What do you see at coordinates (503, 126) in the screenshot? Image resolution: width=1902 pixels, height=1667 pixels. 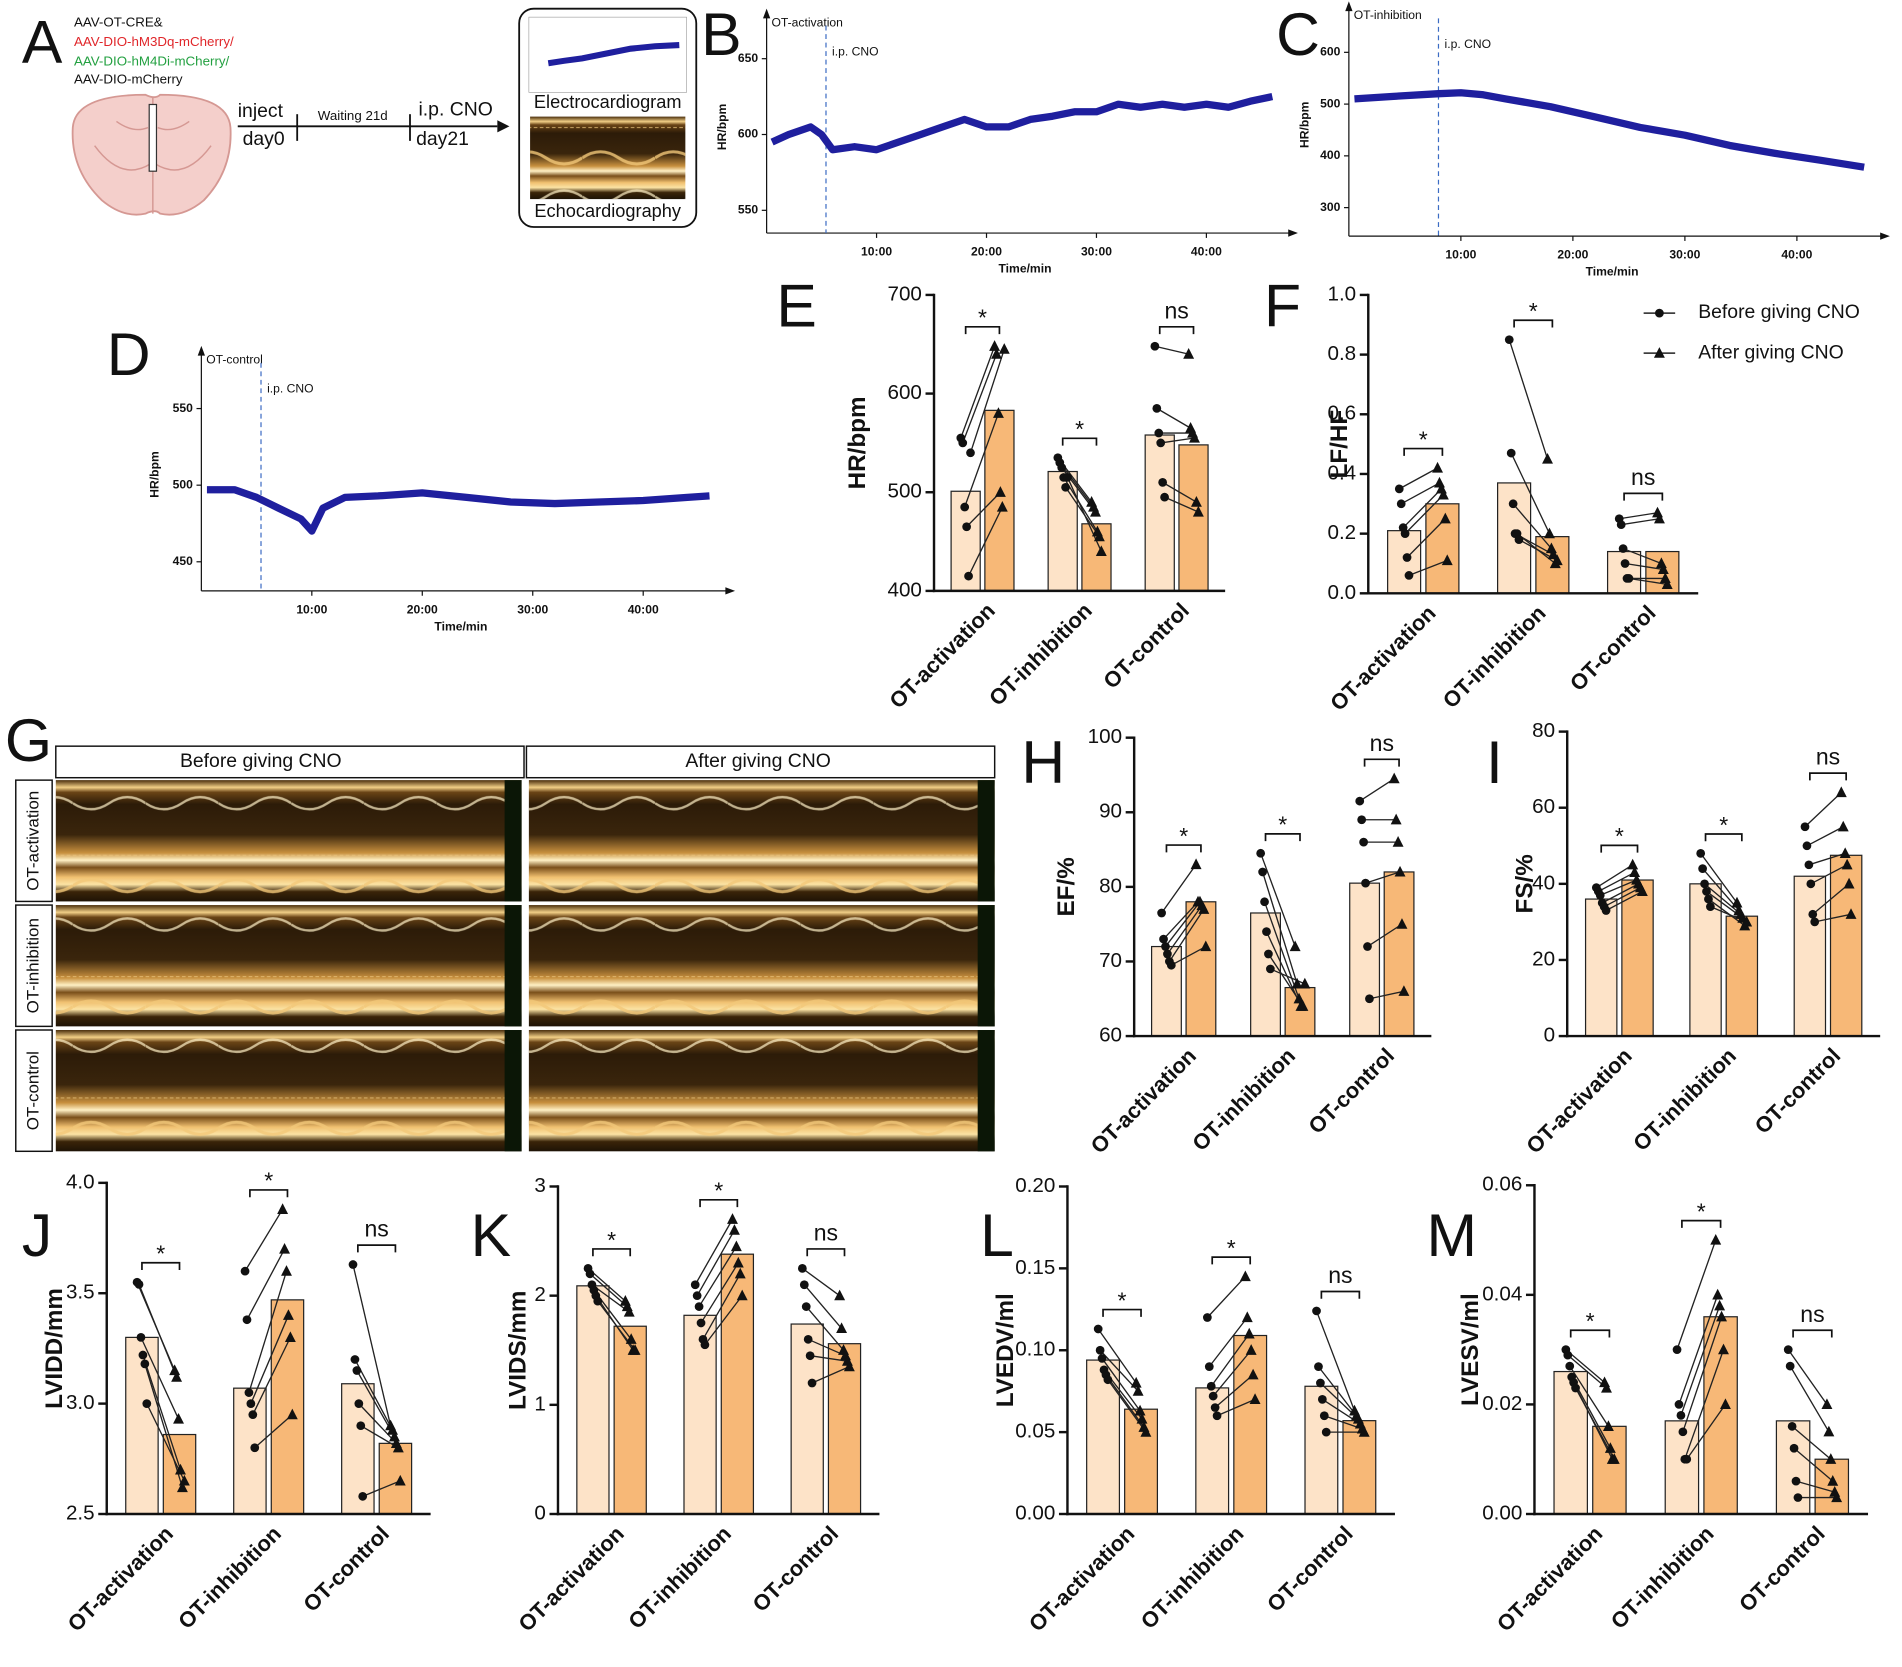 I see `arrow` at bounding box center [503, 126].